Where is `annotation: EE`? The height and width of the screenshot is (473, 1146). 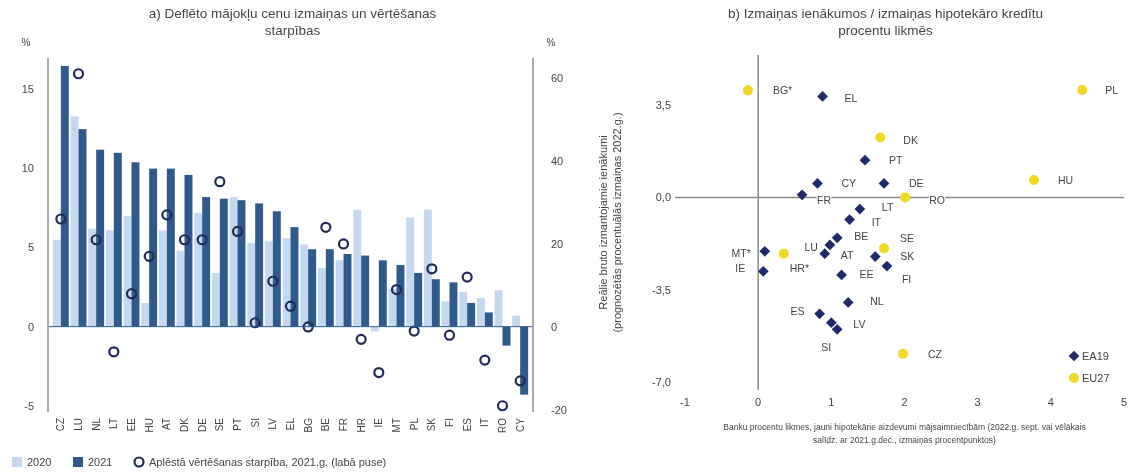
annotation: EE is located at coordinates (866, 273).